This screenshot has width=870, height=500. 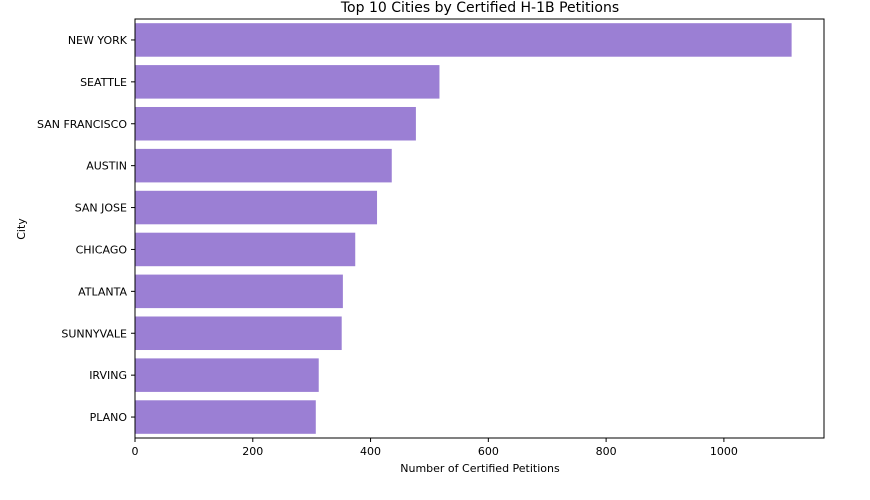 What do you see at coordinates (109, 417) in the screenshot?
I see `y-tick-label-plano: PLANO` at bounding box center [109, 417].